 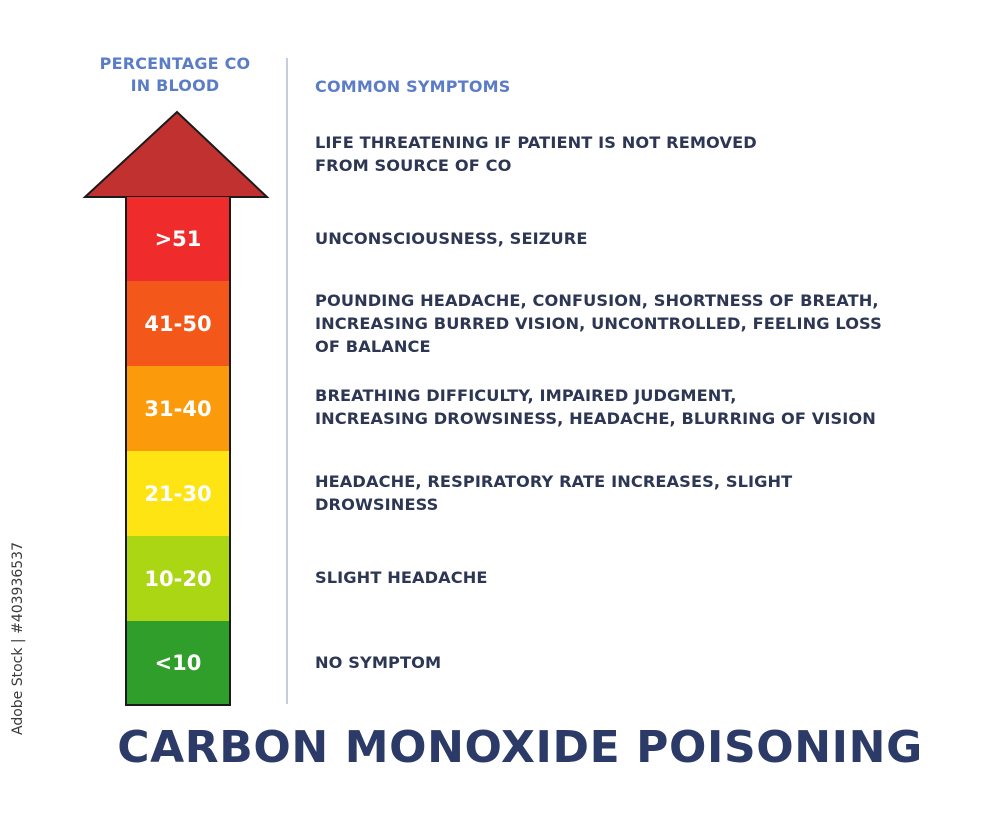 What do you see at coordinates (175, 75) in the screenshot?
I see `percentage-header: PERCENTAGE CO IN BLOOD` at bounding box center [175, 75].